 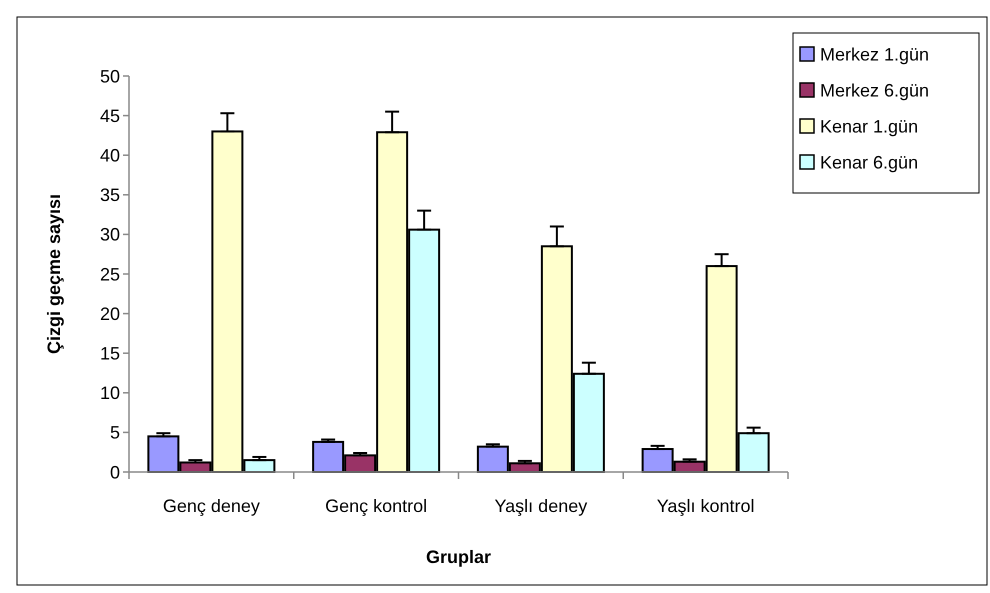 What do you see at coordinates (115, 432) in the screenshot?
I see `y-tick-label: 5` at bounding box center [115, 432].